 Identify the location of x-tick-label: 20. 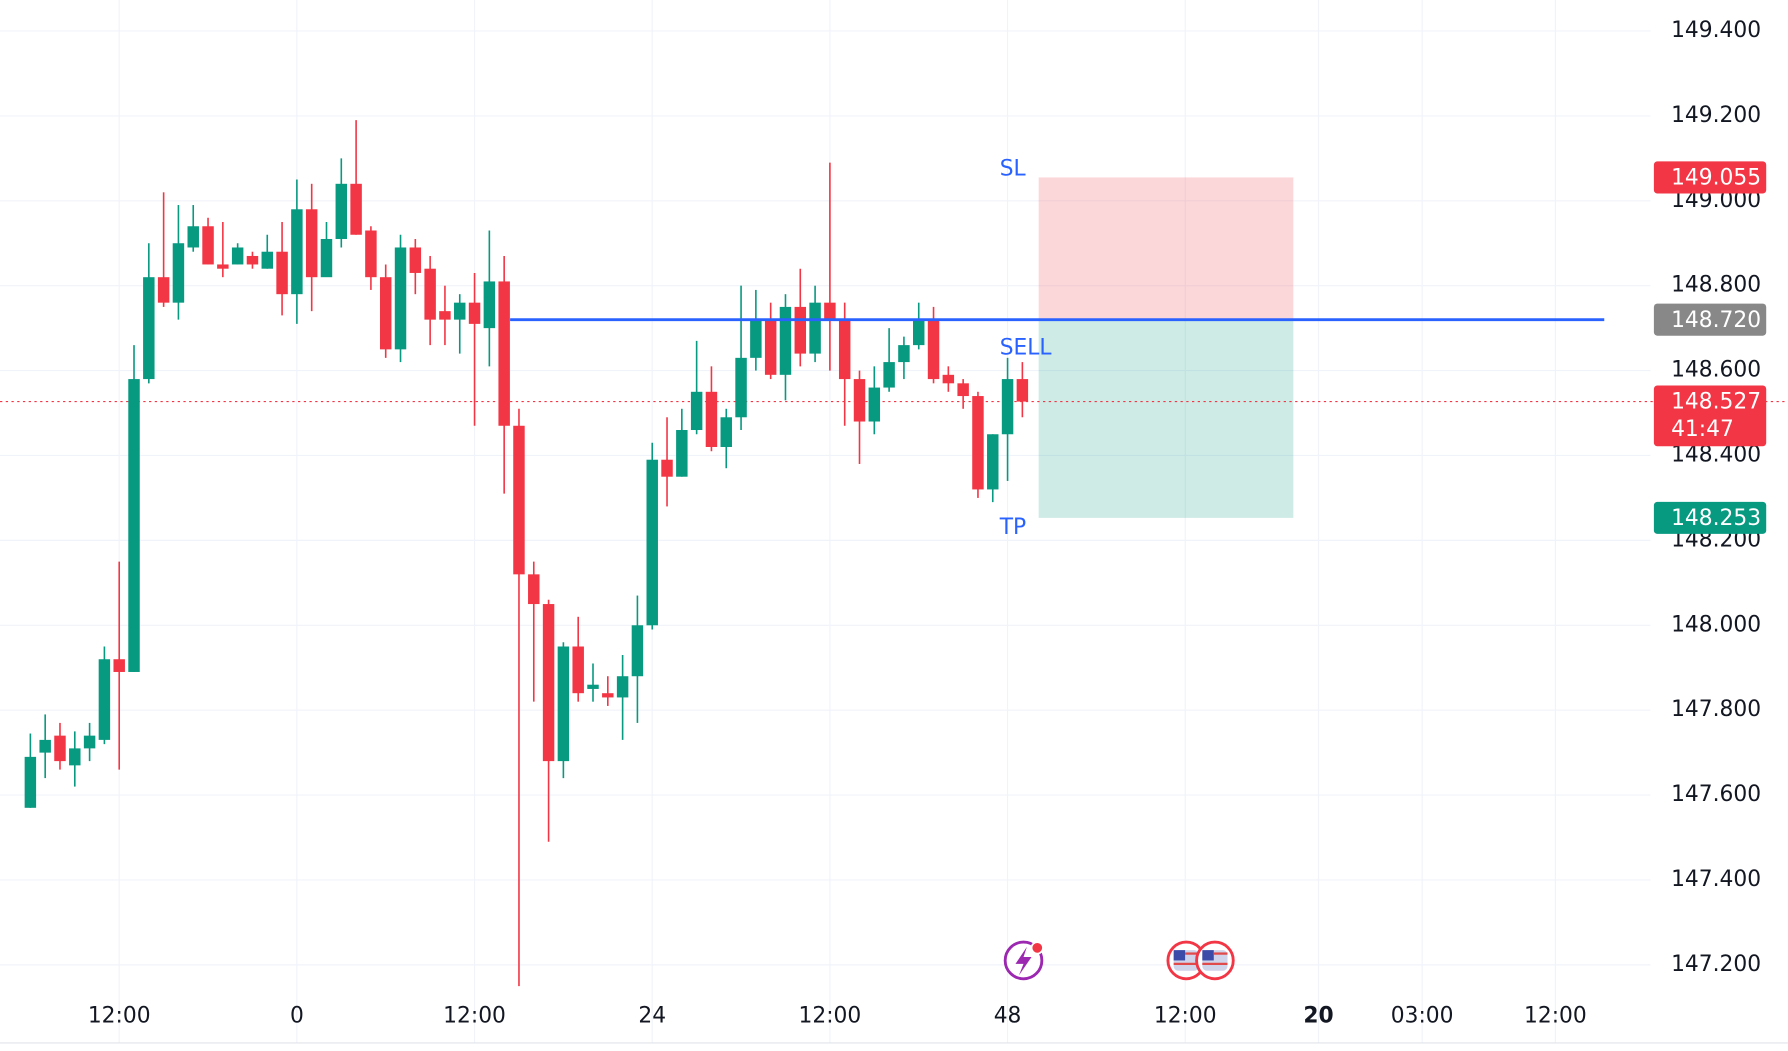
(1318, 1016).